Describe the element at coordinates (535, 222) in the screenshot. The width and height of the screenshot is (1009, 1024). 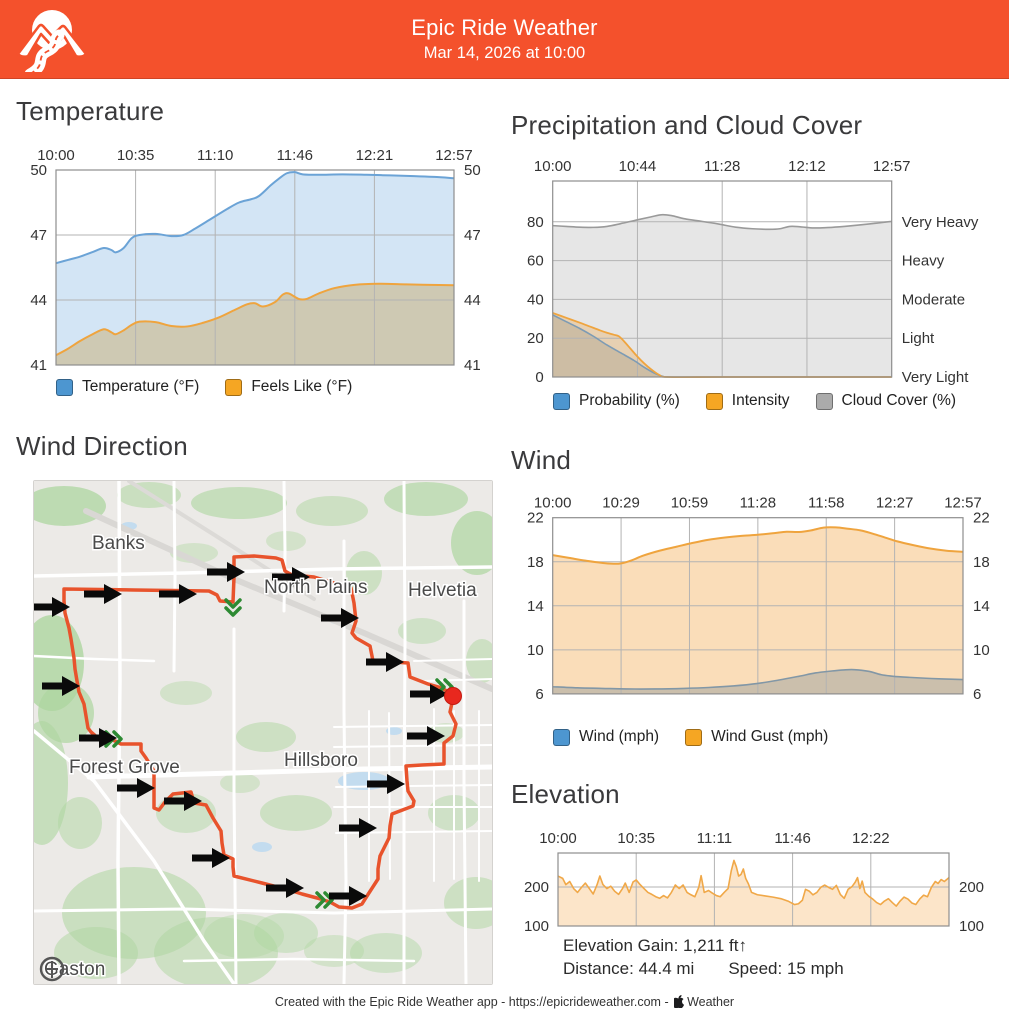
I see `y-tick-label-left: 80` at that location.